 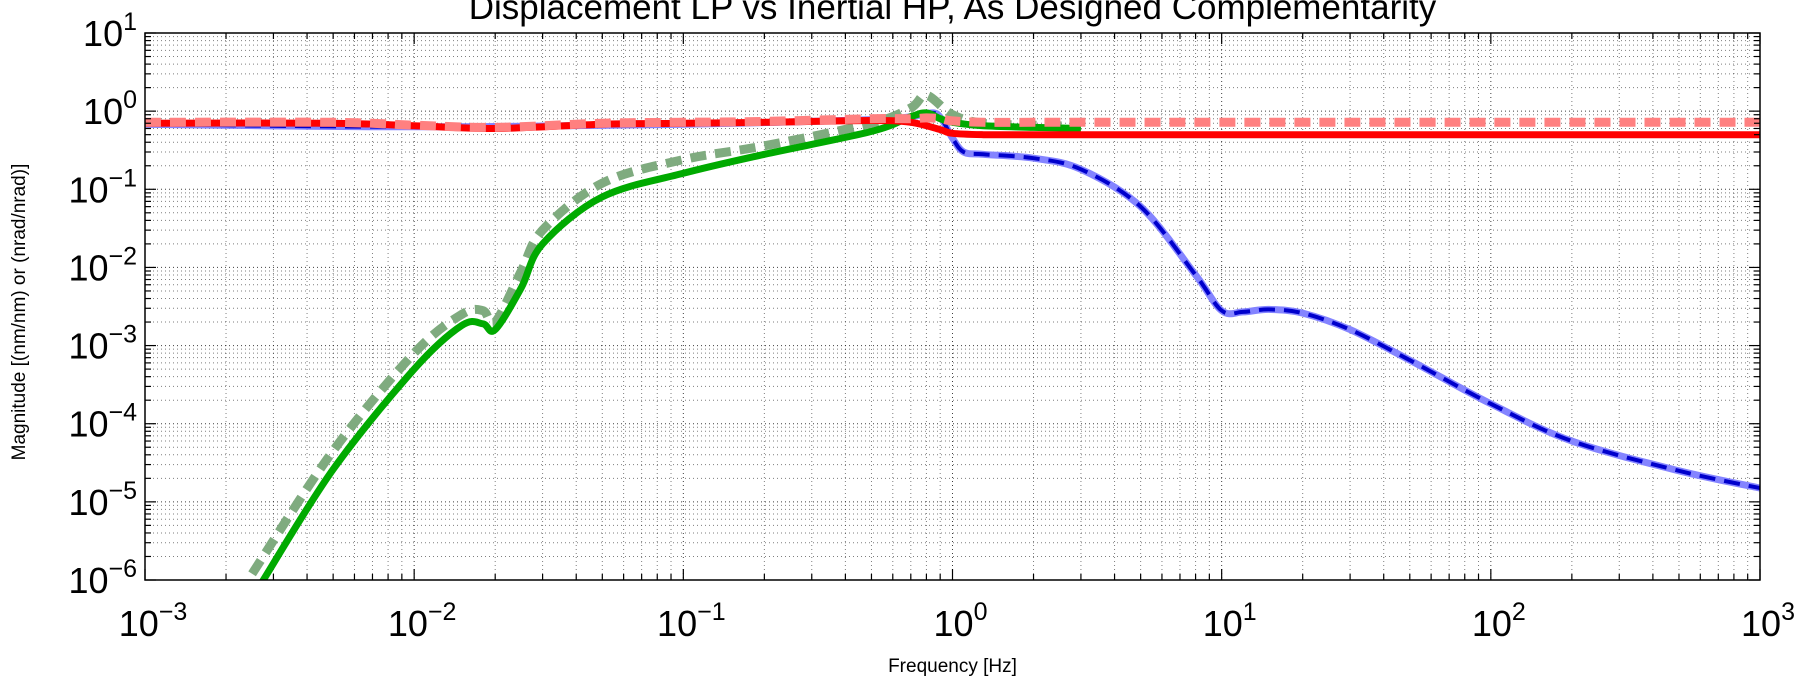 I want to click on y-tick-label-exp: −3, so click(x=122, y=335).